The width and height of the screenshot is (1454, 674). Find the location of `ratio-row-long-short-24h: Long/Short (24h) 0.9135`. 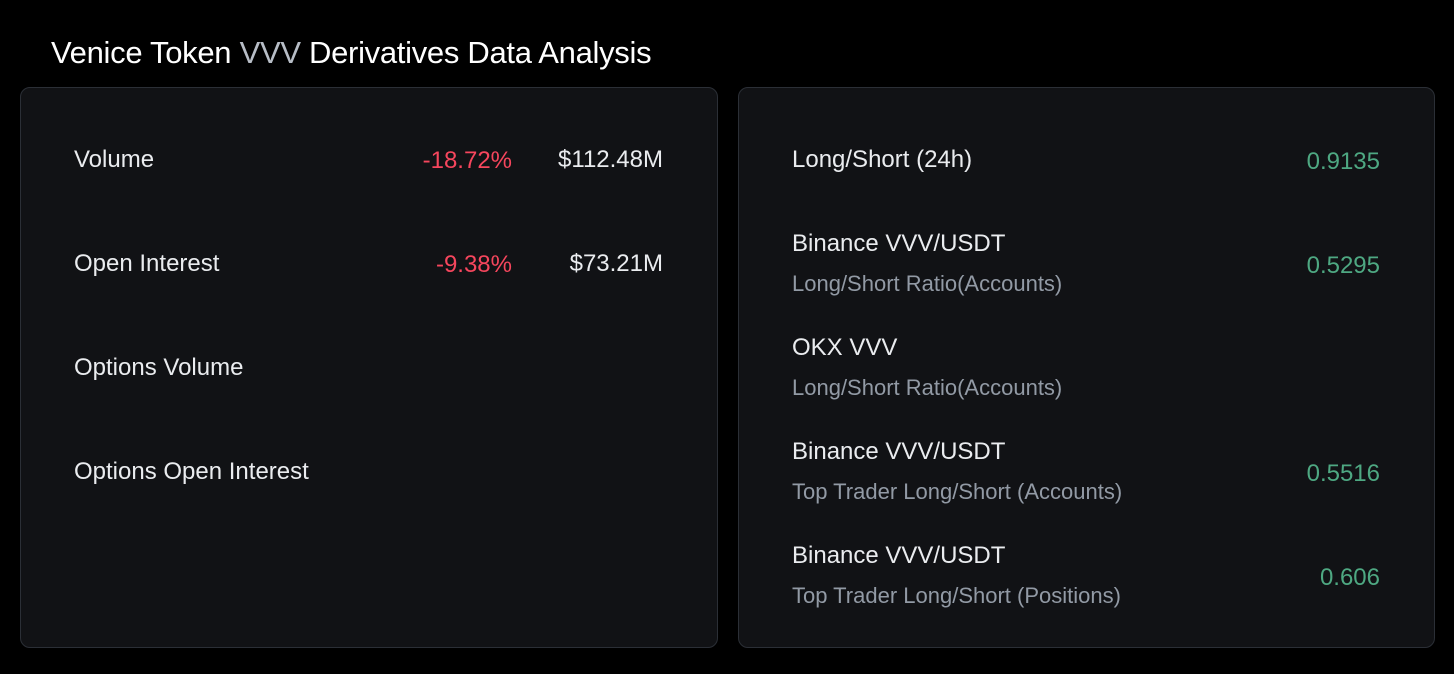

ratio-row-long-short-24h: Long/Short (24h) 0.9135 is located at coordinates (1086, 160).